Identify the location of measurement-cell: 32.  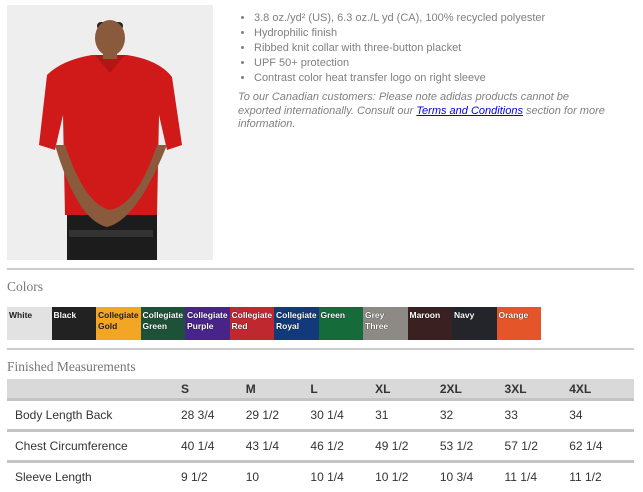
(472, 414).